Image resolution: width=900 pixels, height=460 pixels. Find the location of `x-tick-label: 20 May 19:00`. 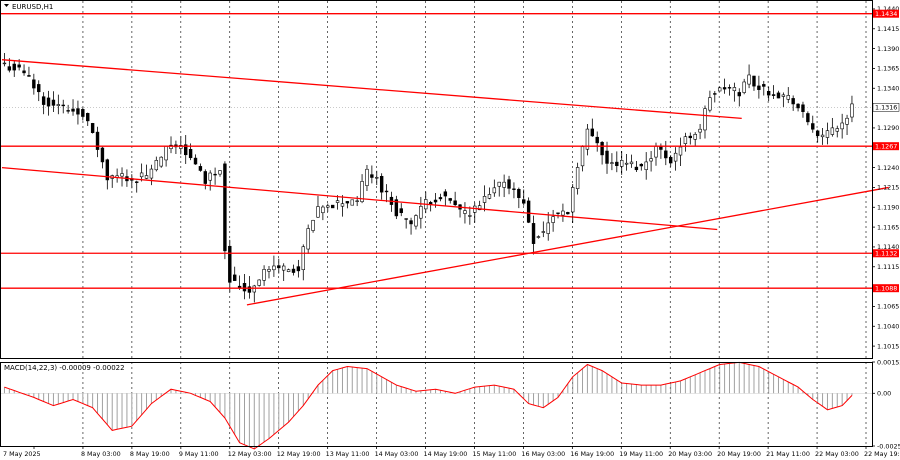

x-tick-label: 20 May 19:00 is located at coordinates (739, 454).